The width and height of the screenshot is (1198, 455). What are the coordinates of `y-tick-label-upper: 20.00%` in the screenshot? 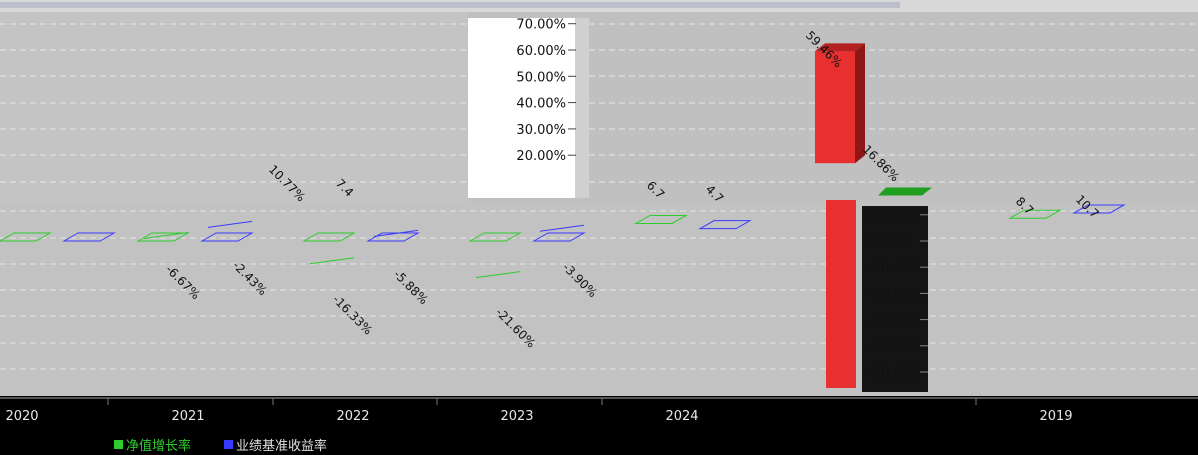 It's located at (541, 156).